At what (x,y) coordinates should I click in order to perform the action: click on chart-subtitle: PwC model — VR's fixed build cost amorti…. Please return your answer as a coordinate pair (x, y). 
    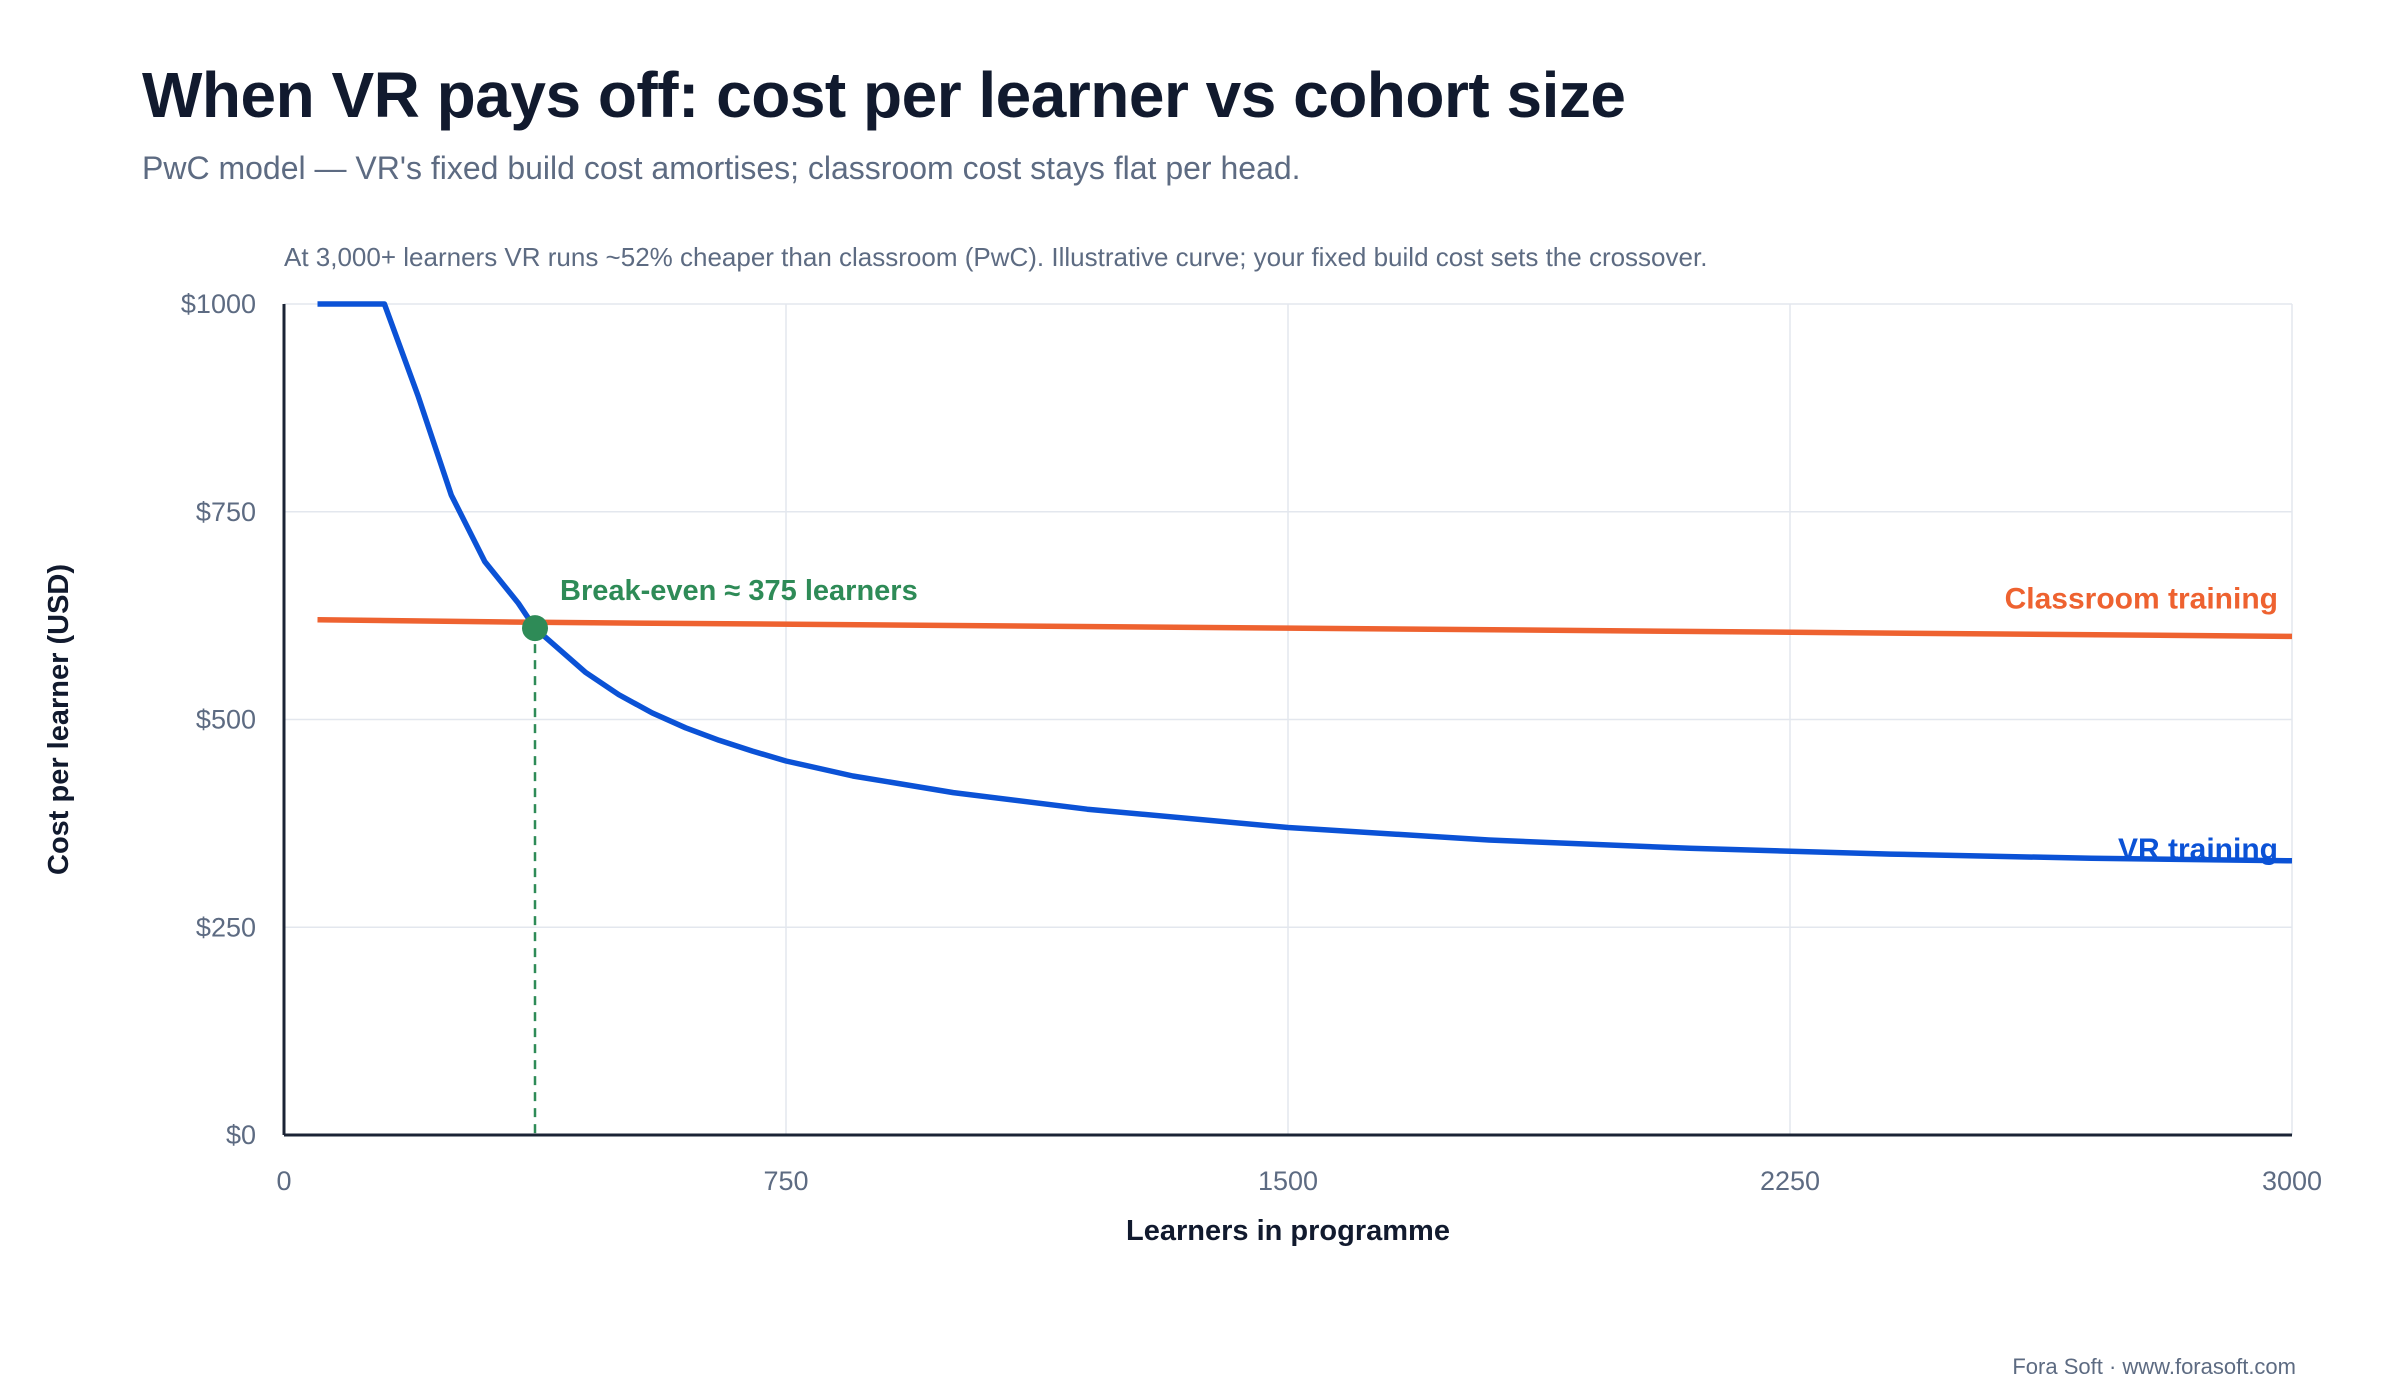
    Looking at the image, I should click on (721, 168).